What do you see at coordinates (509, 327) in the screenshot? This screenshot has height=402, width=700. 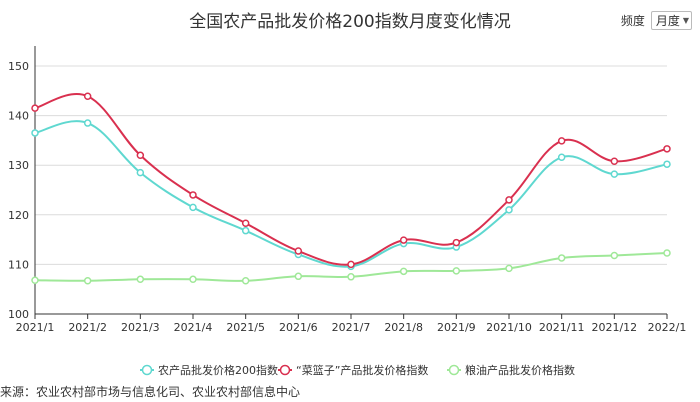 I see `x-tick-label: 2021/10` at bounding box center [509, 327].